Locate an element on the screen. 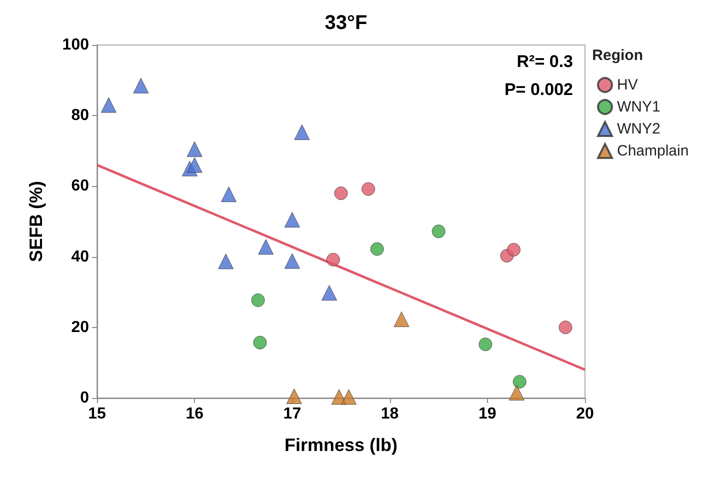 The height and width of the screenshot is (479, 705). legend-title: Region is located at coordinates (618, 55).